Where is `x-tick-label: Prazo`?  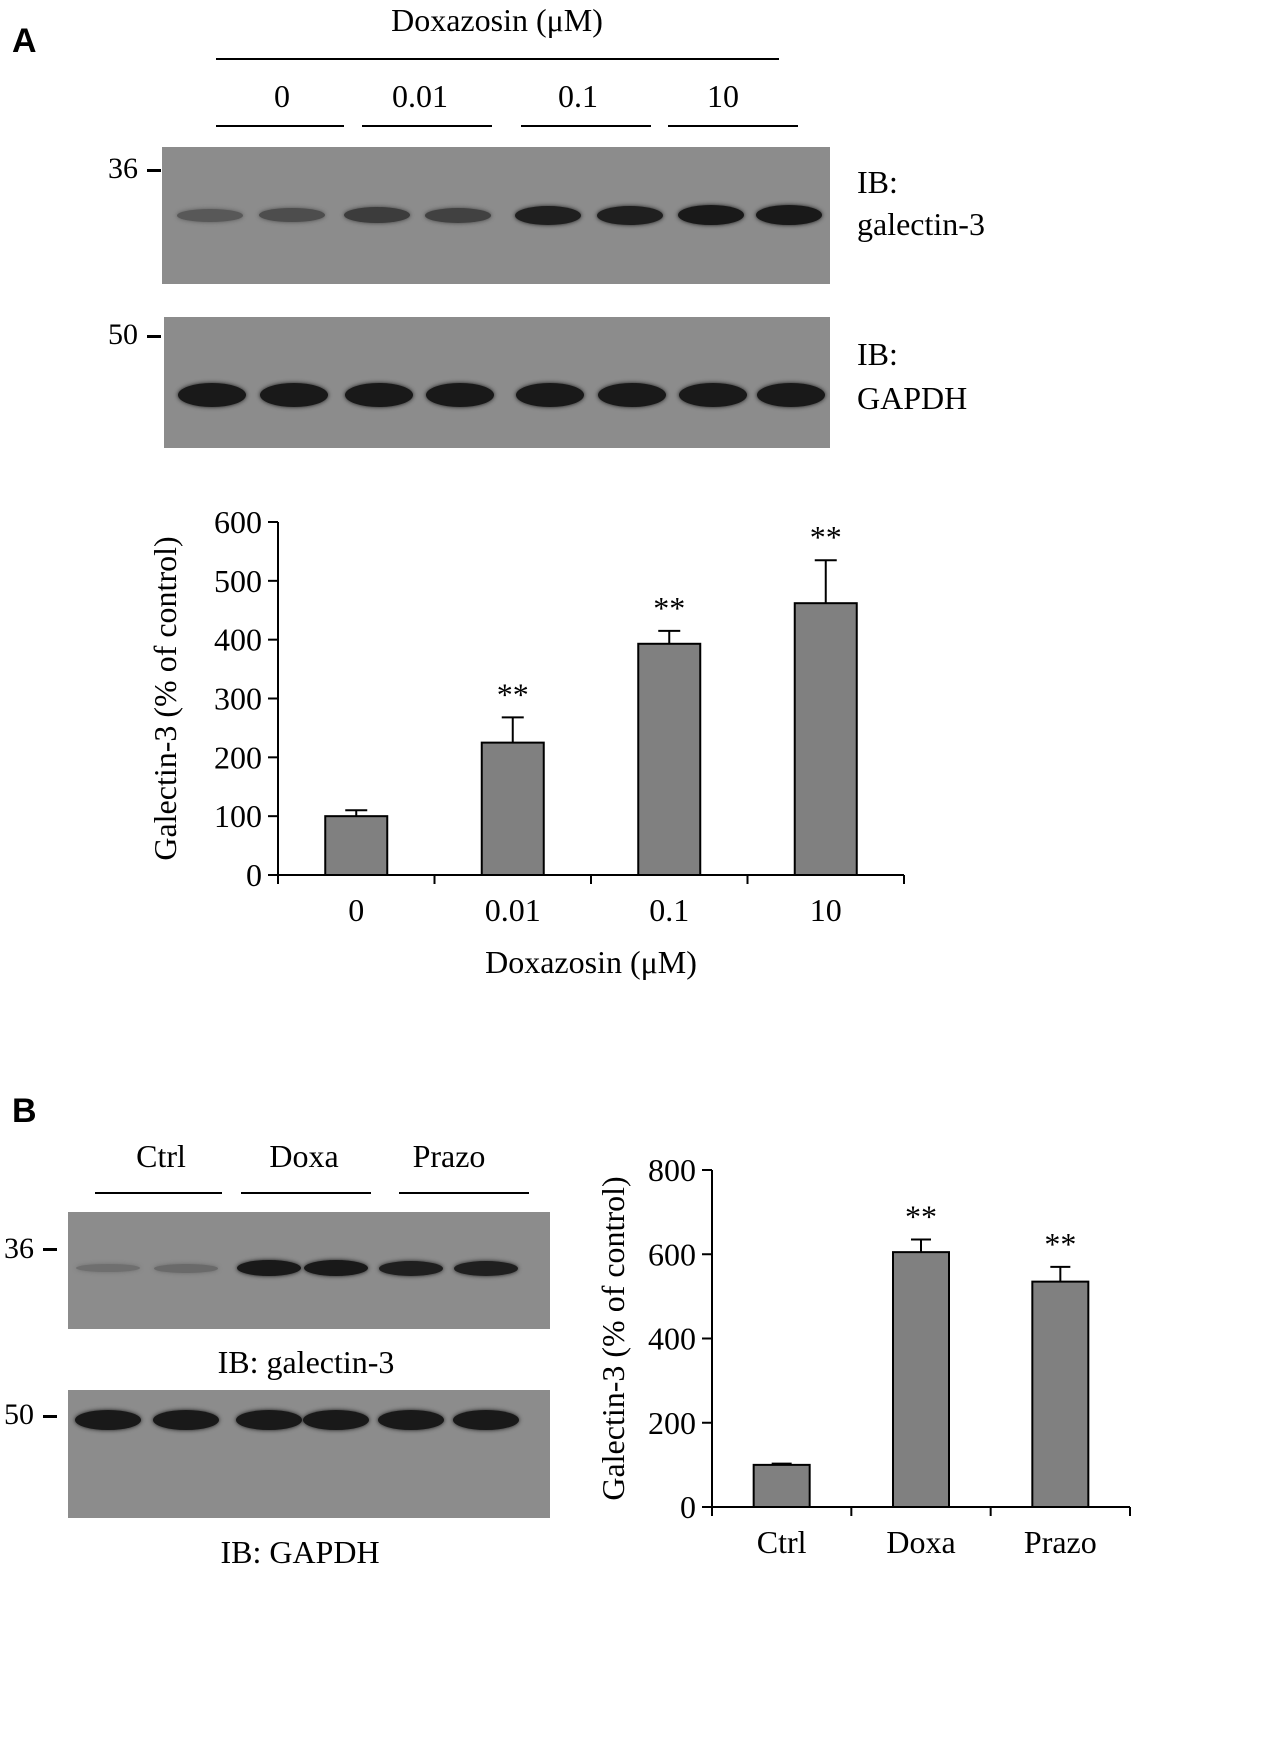 x-tick-label: Prazo is located at coordinates (1060, 1542).